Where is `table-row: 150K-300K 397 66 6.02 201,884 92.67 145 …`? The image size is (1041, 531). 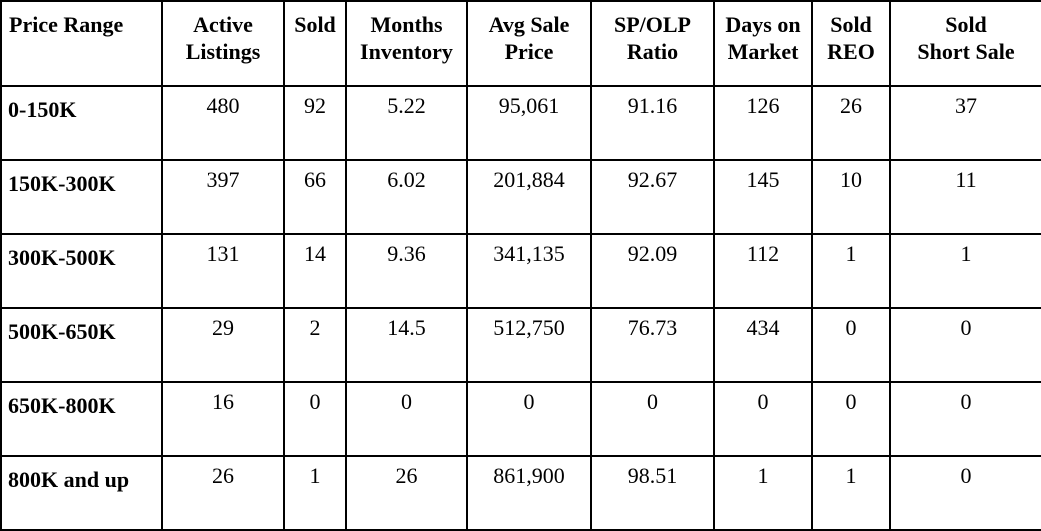 table-row: 150K-300K 397 66 6.02 201,884 92.67 145 … is located at coordinates (520, 197).